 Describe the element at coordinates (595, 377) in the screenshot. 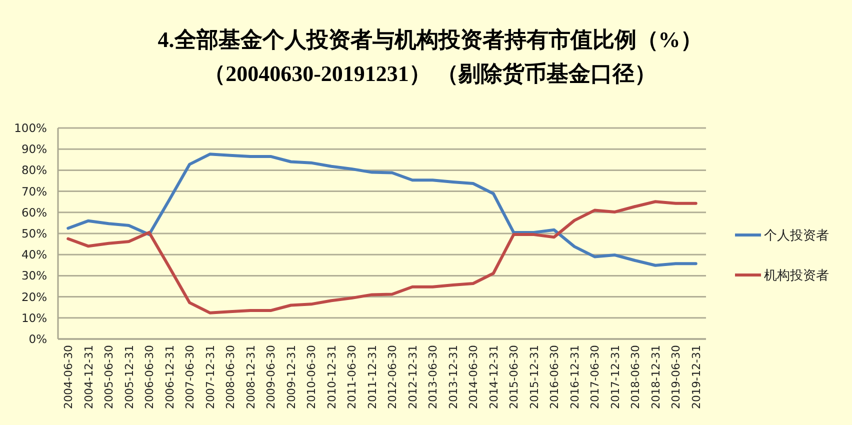

I see `x-tick-label: 2017-06-30` at that location.